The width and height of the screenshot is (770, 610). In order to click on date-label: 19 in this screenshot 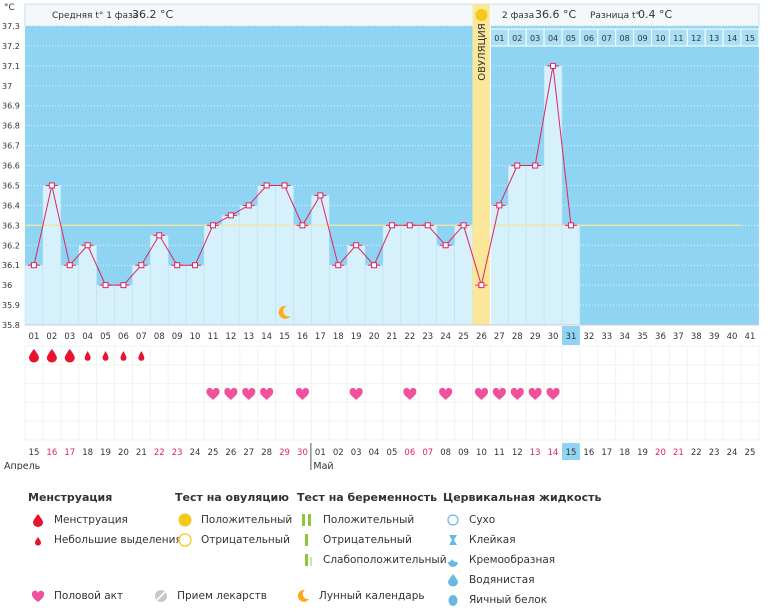, I will do `click(105, 453)`.